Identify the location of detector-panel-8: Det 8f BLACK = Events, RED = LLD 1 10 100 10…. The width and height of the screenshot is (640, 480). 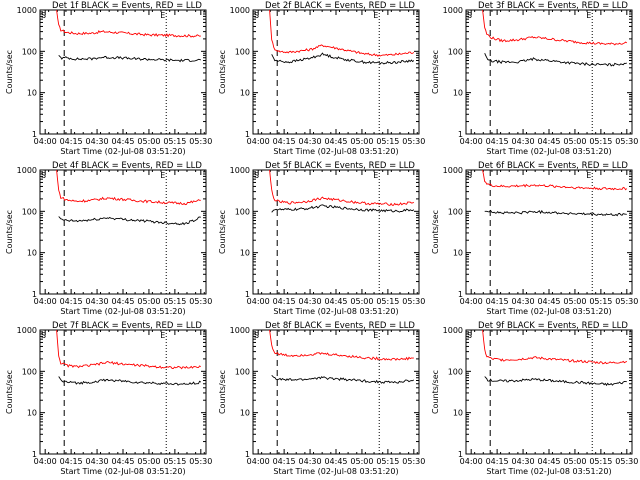
(321, 398).